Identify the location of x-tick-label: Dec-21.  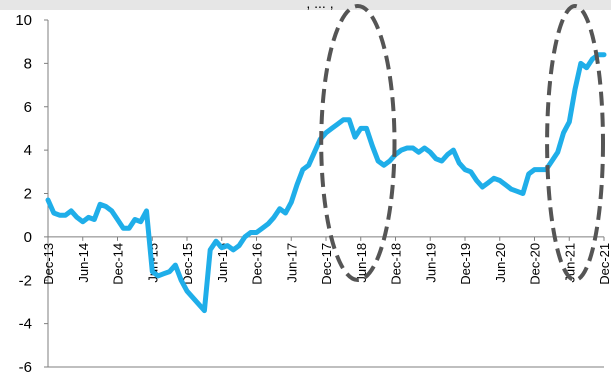
(604, 264).